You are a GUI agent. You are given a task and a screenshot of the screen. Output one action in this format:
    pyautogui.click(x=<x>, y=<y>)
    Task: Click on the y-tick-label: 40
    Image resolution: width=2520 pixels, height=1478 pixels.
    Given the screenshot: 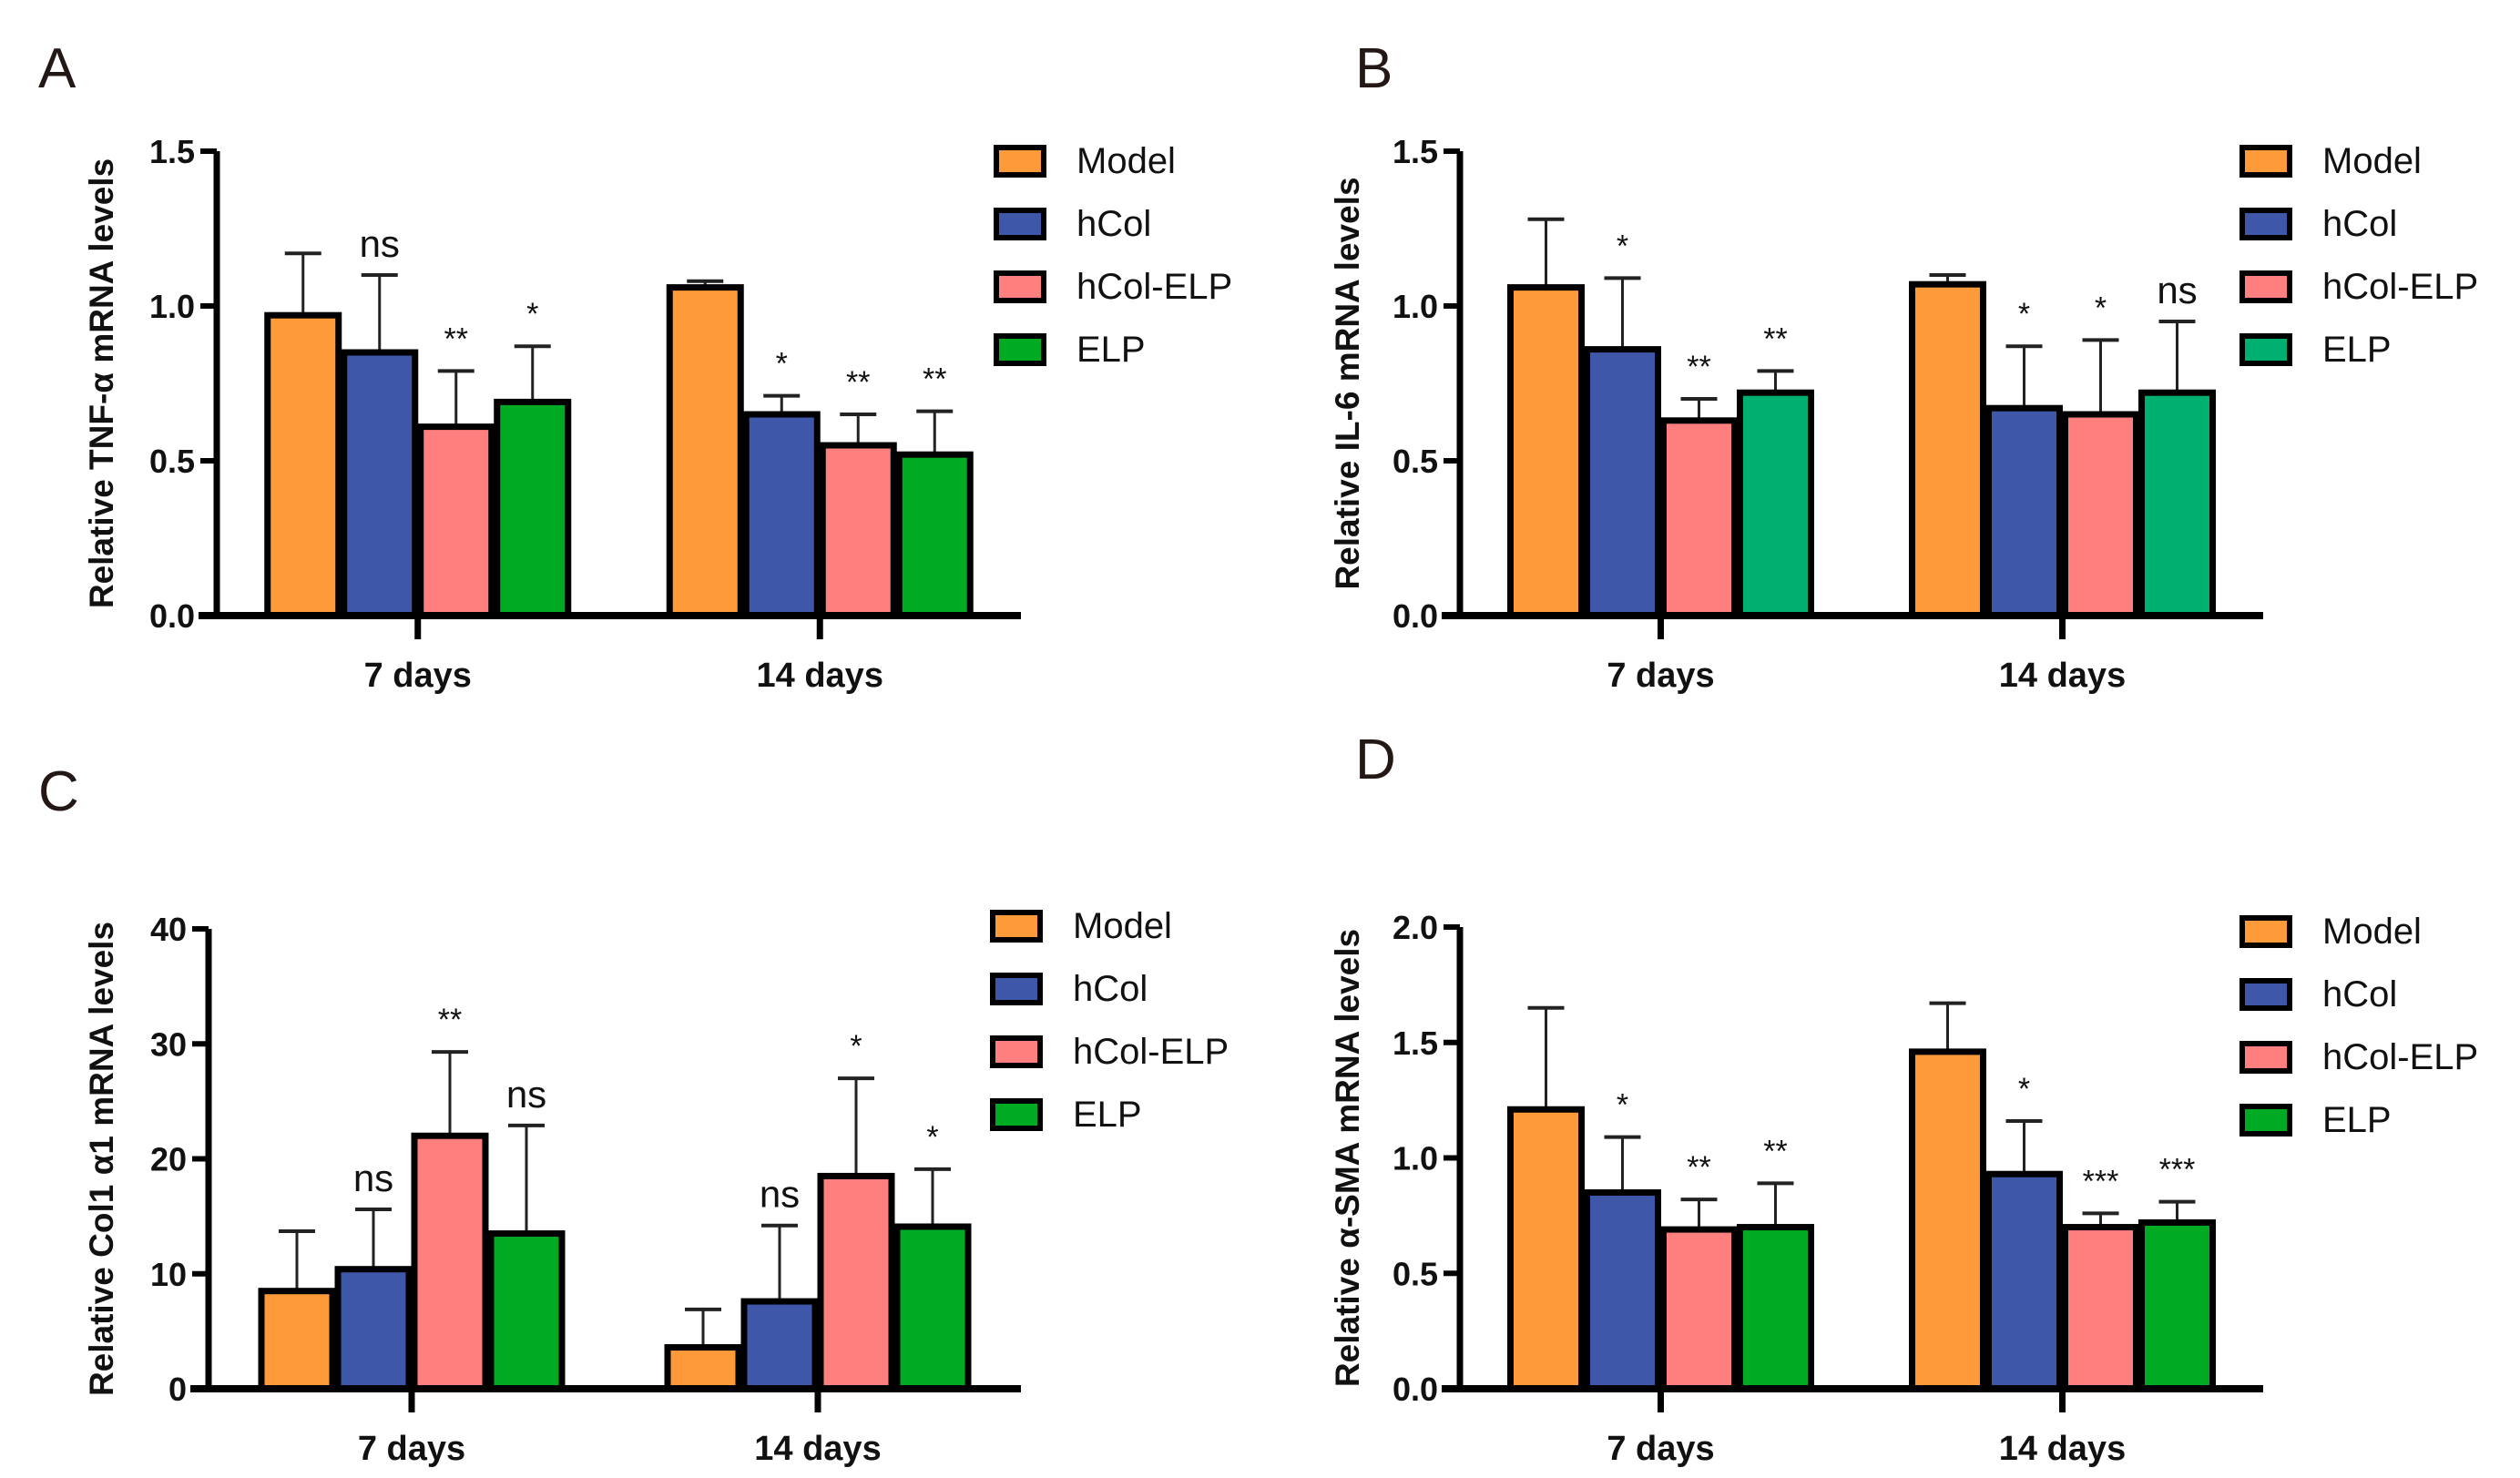 What is the action you would take?
    pyautogui.click(x=169, y=929)
    